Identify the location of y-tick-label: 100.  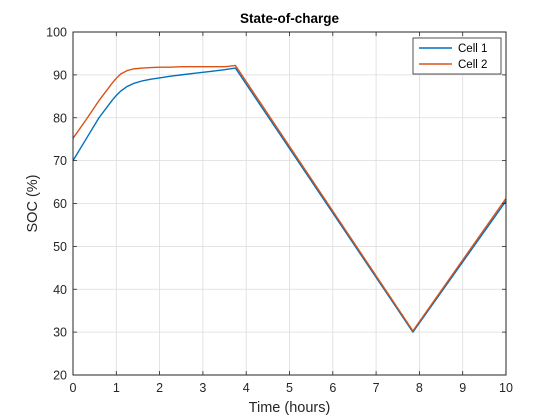
(56, 33).